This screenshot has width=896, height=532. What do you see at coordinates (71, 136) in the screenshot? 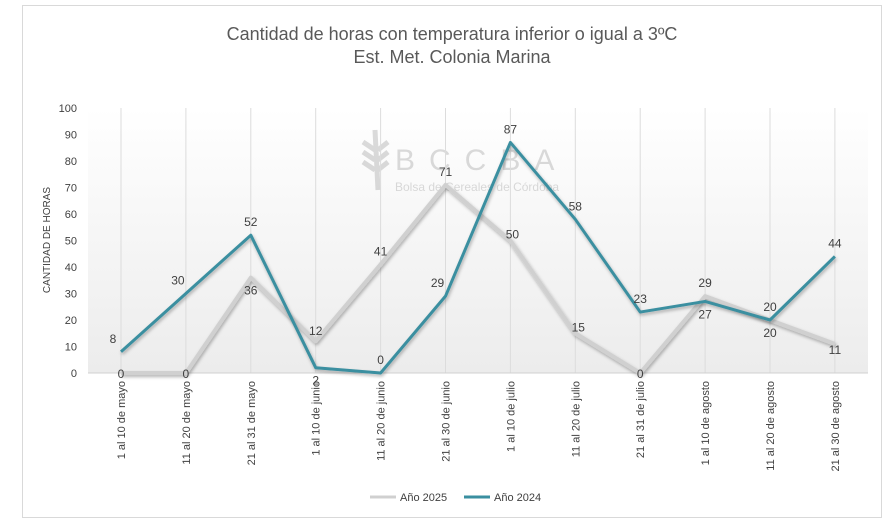
I see `y-tick-label: 90` at bounding box center [71, 136].